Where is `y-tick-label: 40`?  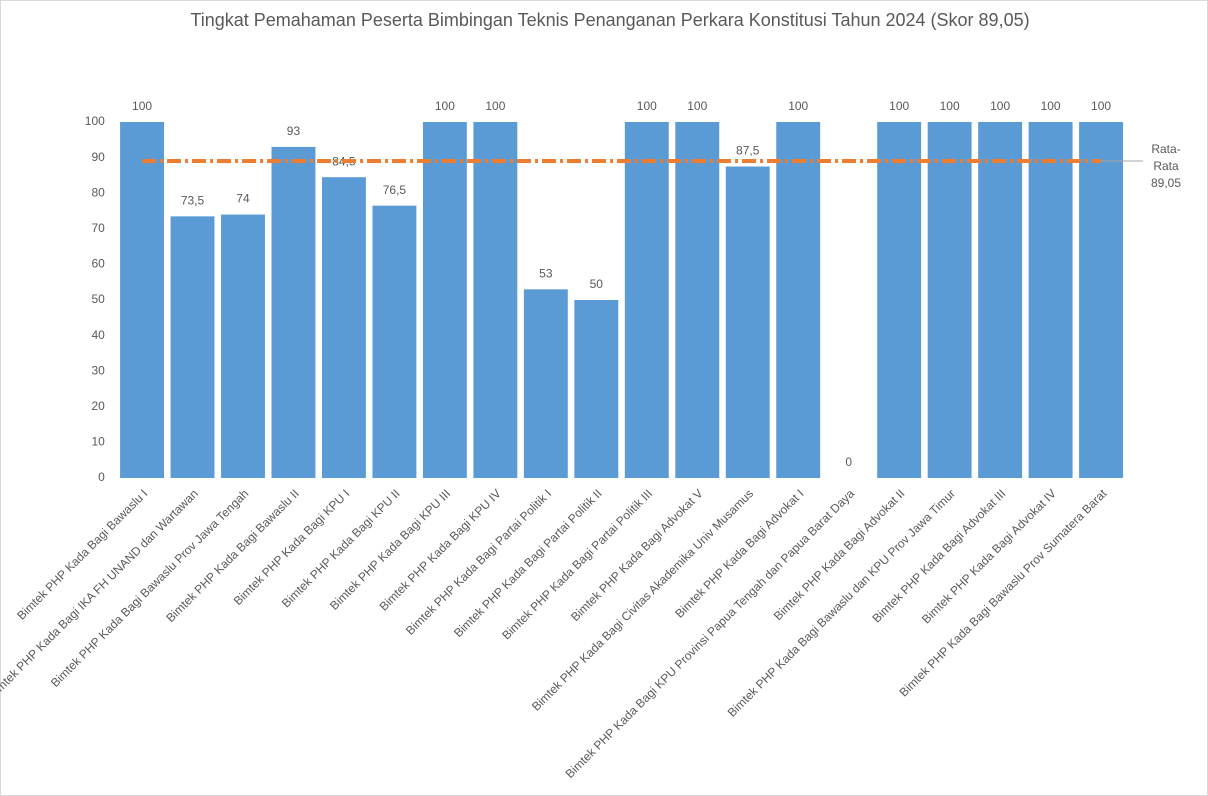 y-tick-label: 40 is located at coordinates (98, 335).